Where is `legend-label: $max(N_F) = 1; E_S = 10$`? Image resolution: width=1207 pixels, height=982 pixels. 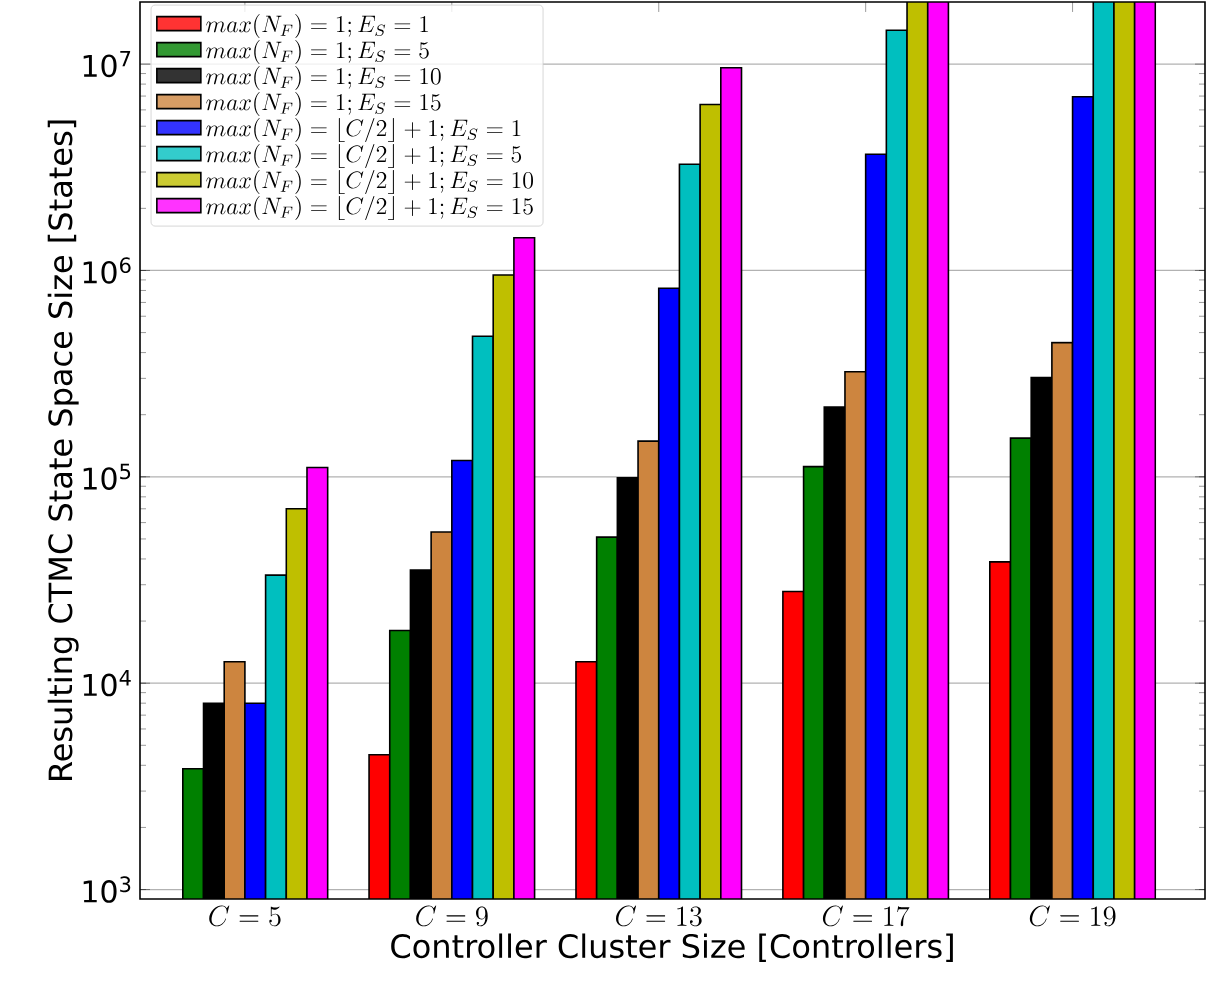
legend-label: $max(N_F) = 1; E_S = 10$ is located at coordinates (323, 78).